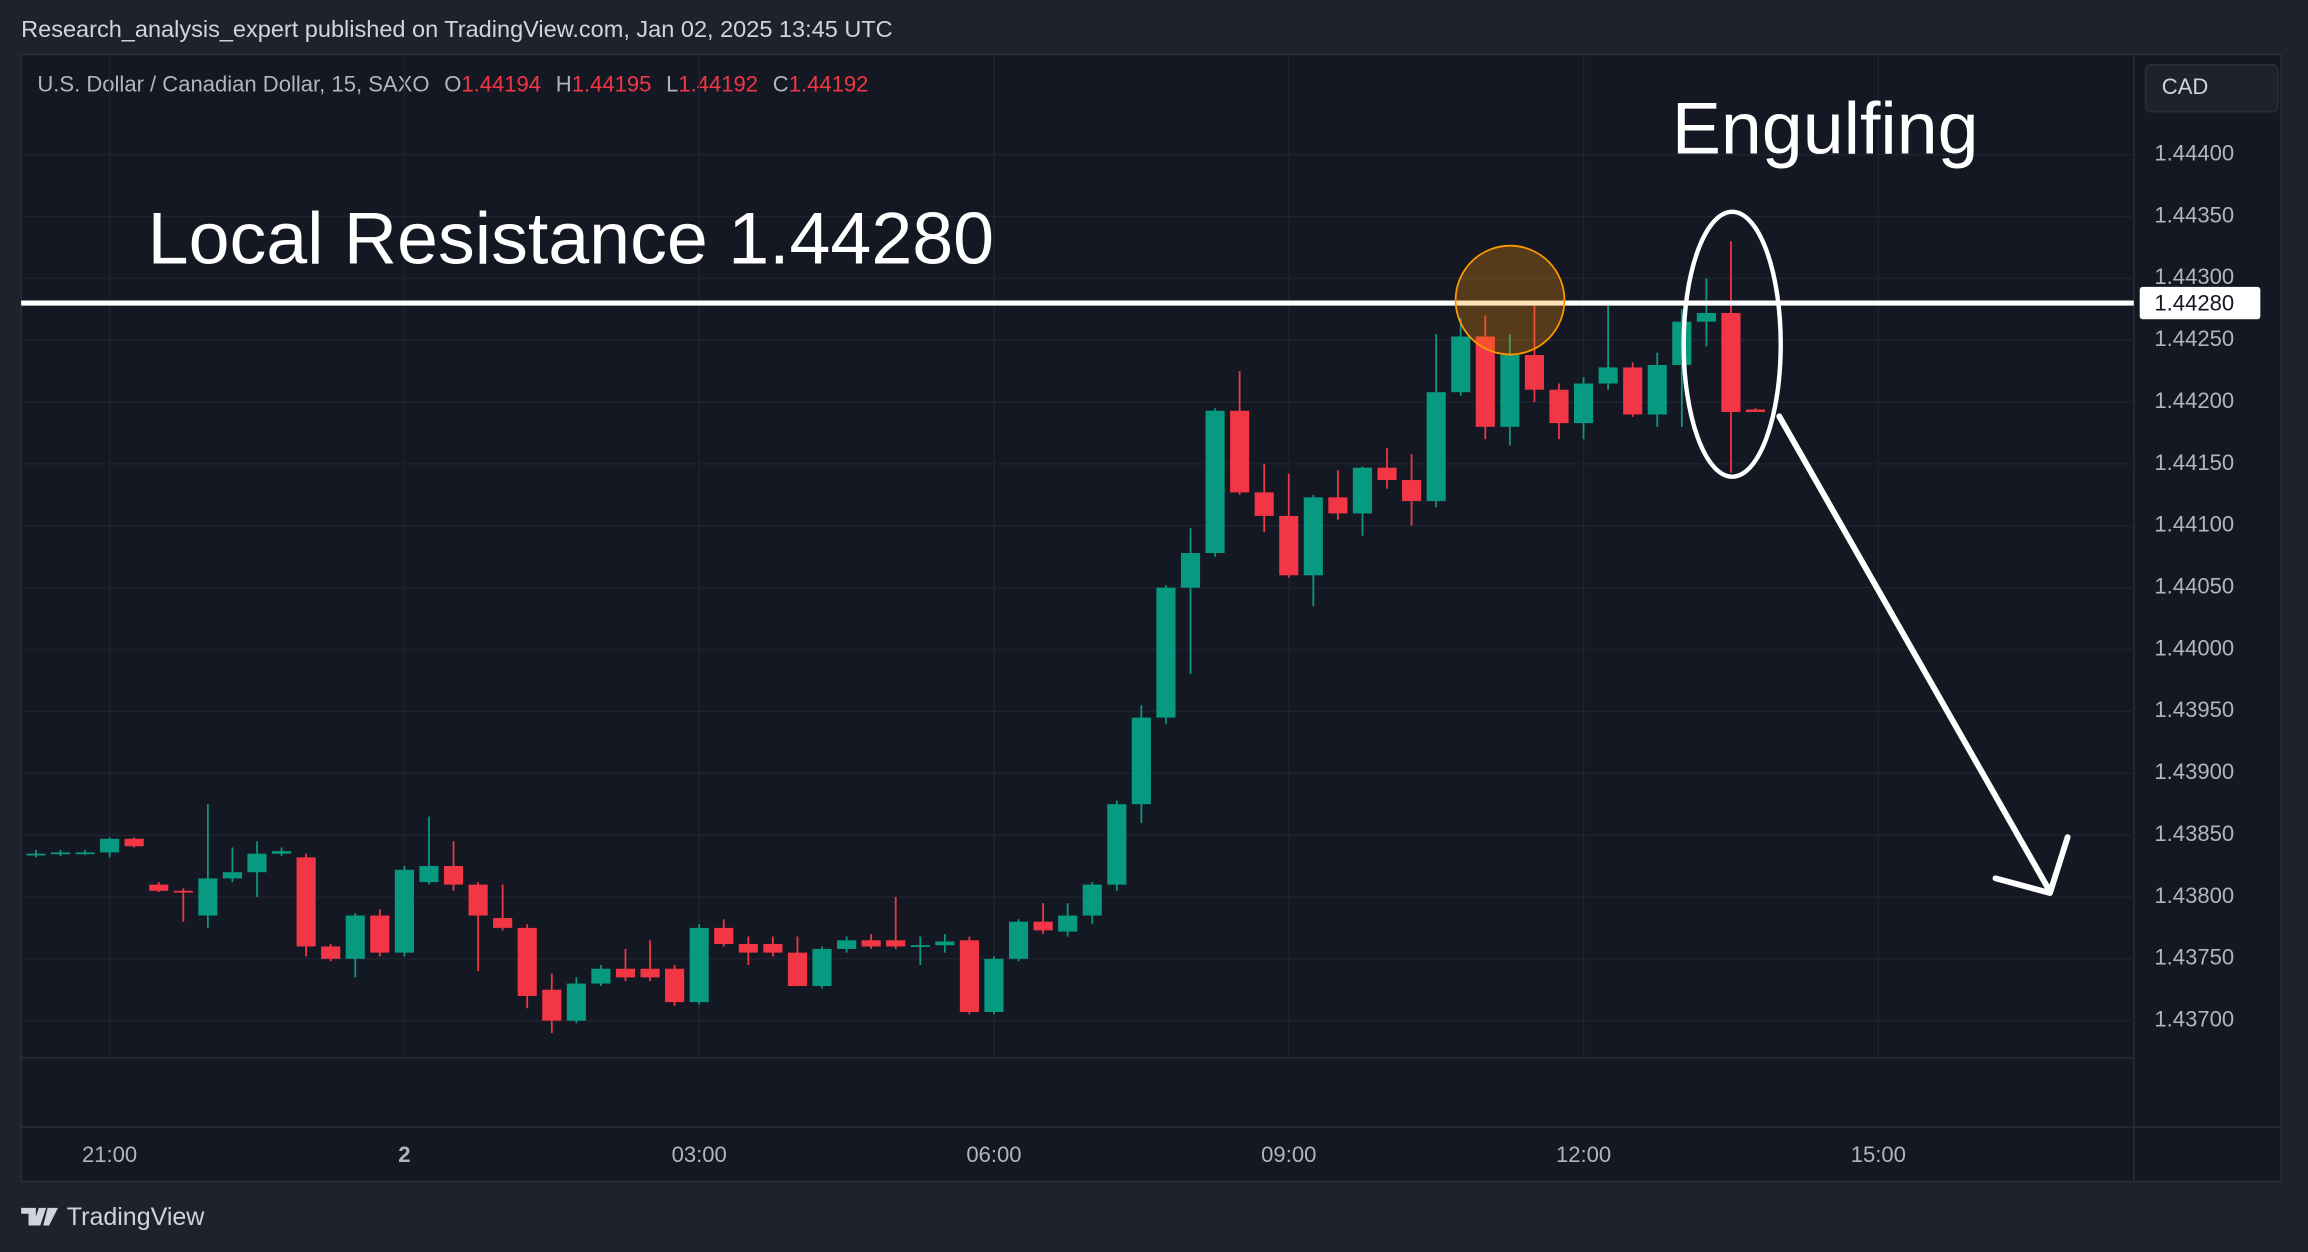  Describe the element at coordinates (612, 83) in the screenshot. I see `ohlc-value: 1.44195` at that location.